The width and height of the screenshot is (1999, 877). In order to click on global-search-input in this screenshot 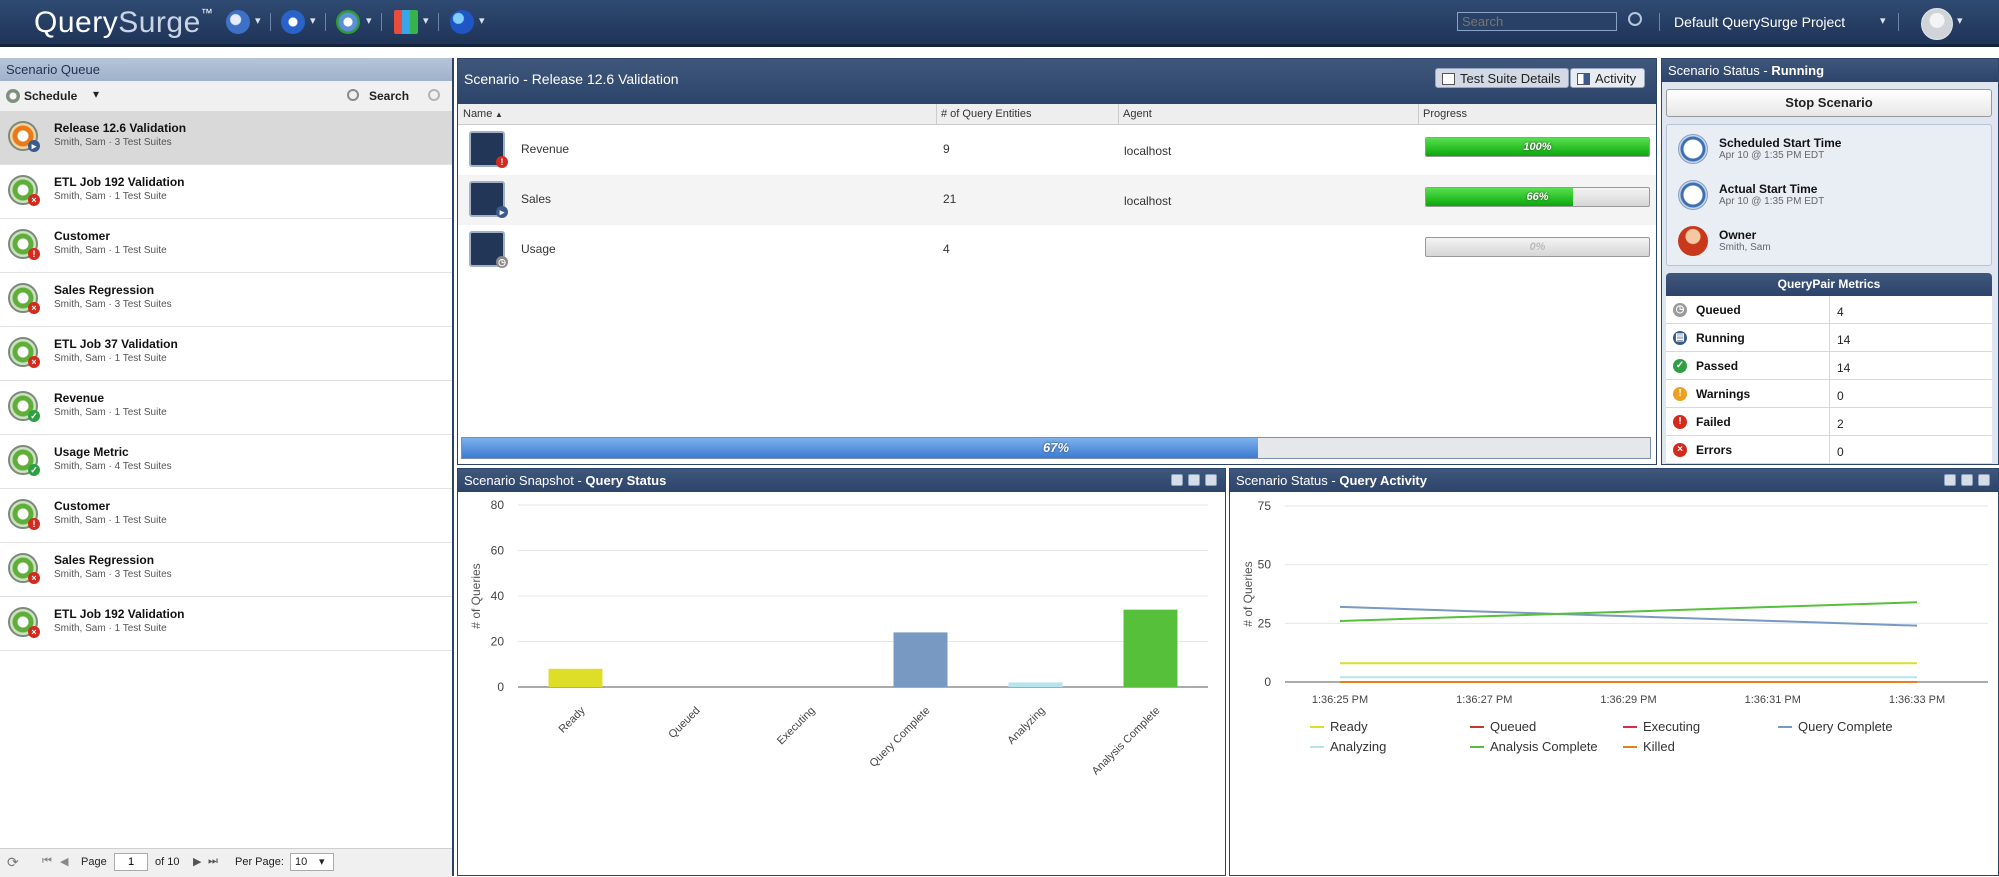, I will do `click(1537, 21)`.